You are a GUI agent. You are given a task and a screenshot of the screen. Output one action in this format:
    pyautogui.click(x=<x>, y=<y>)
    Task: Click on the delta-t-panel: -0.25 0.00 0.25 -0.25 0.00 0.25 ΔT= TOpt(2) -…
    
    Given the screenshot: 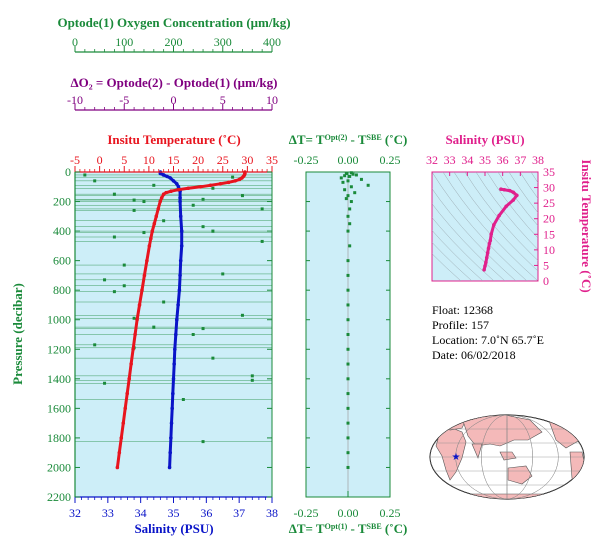 What is the action you would take?
    pyautogui.click(x=348, y=334)
    